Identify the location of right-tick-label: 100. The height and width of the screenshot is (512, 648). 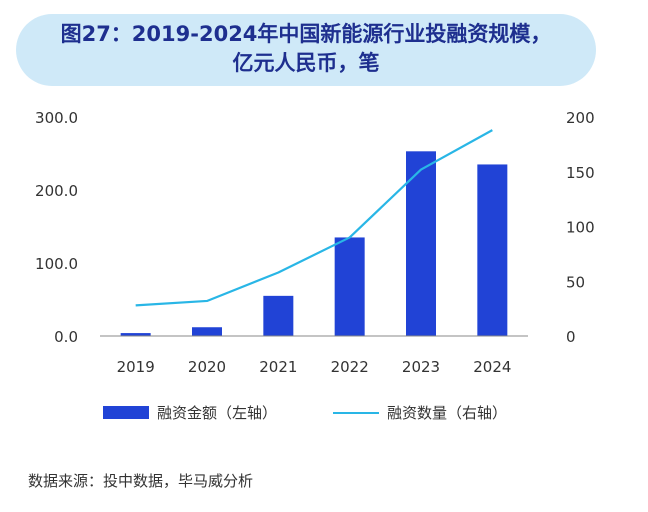
(580, 228).